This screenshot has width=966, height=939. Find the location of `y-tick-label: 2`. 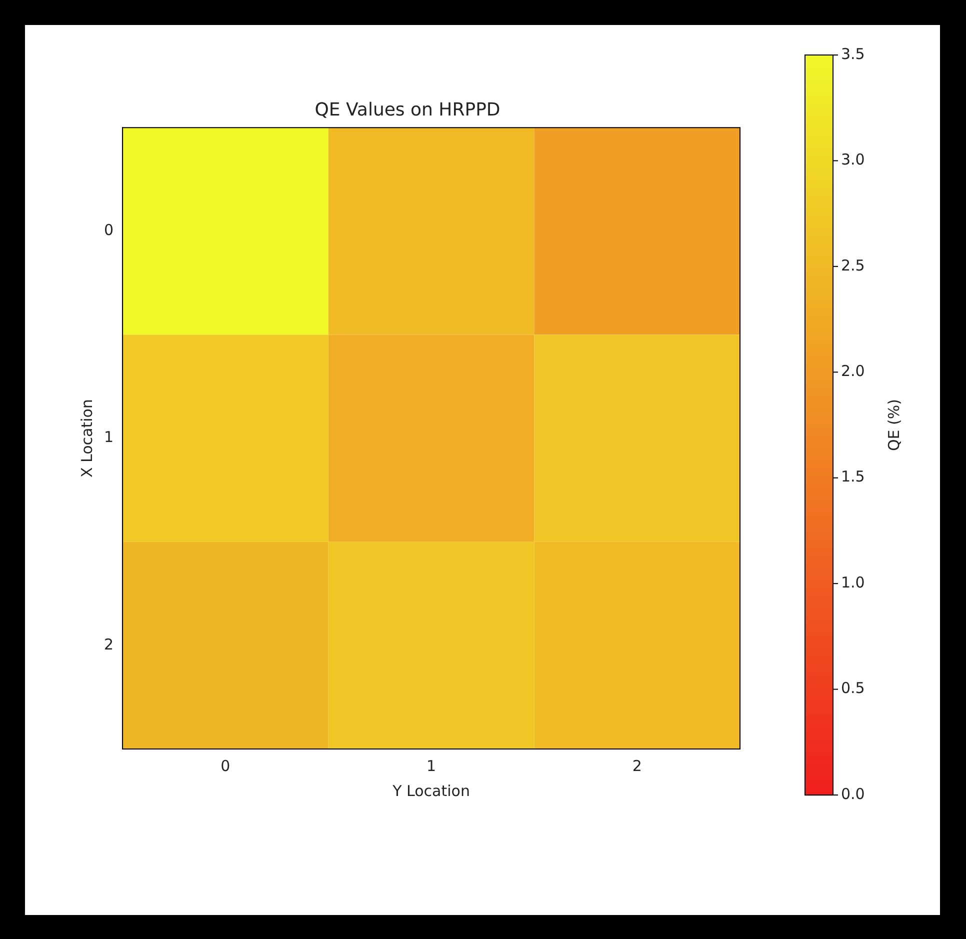

y-tick-label: 2 is located at coordinates (109, 644).